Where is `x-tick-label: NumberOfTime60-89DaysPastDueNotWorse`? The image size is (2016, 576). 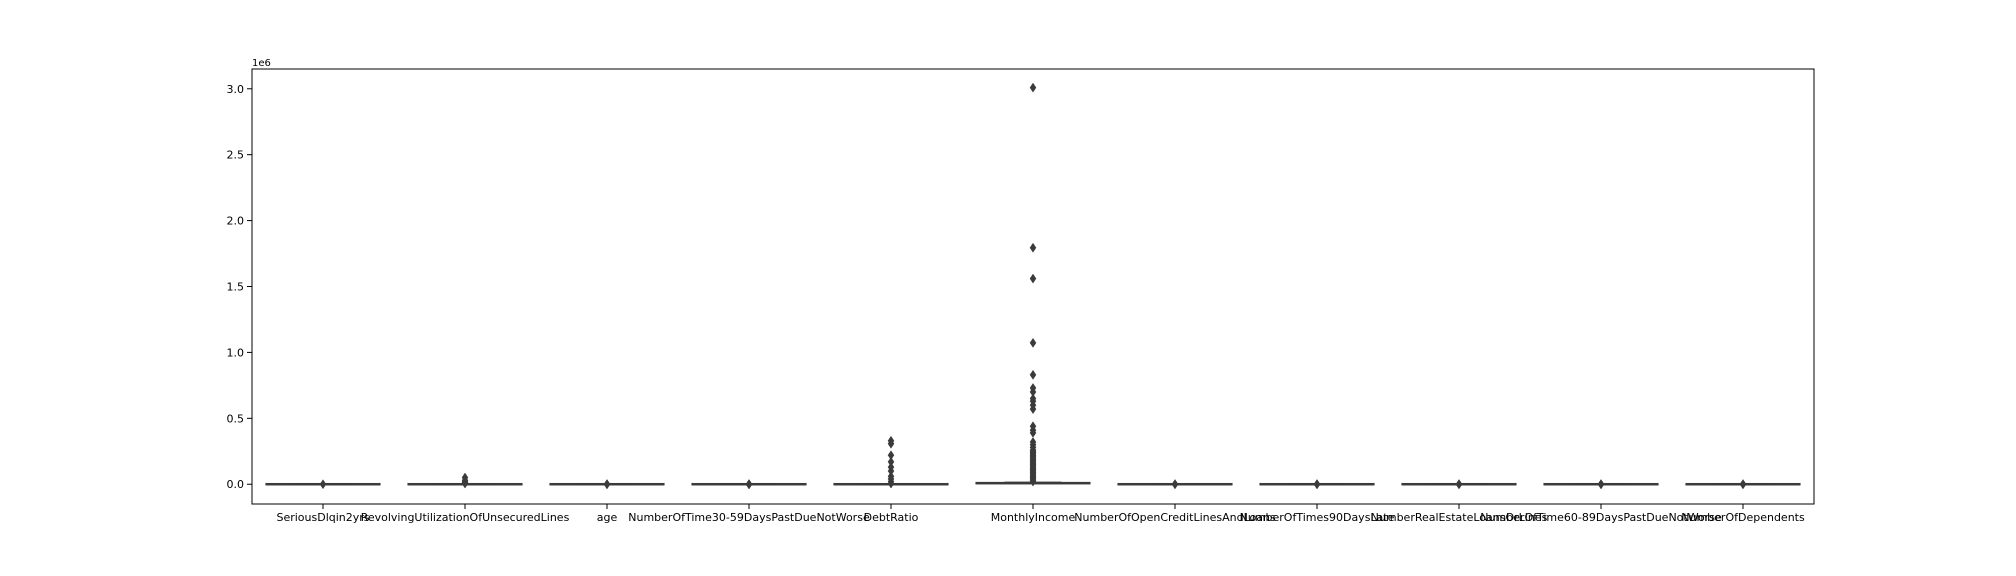
x-tick-label: NumberOfTime60-89DaysPastDueNotWorse is located at coordinates (1601, 517).